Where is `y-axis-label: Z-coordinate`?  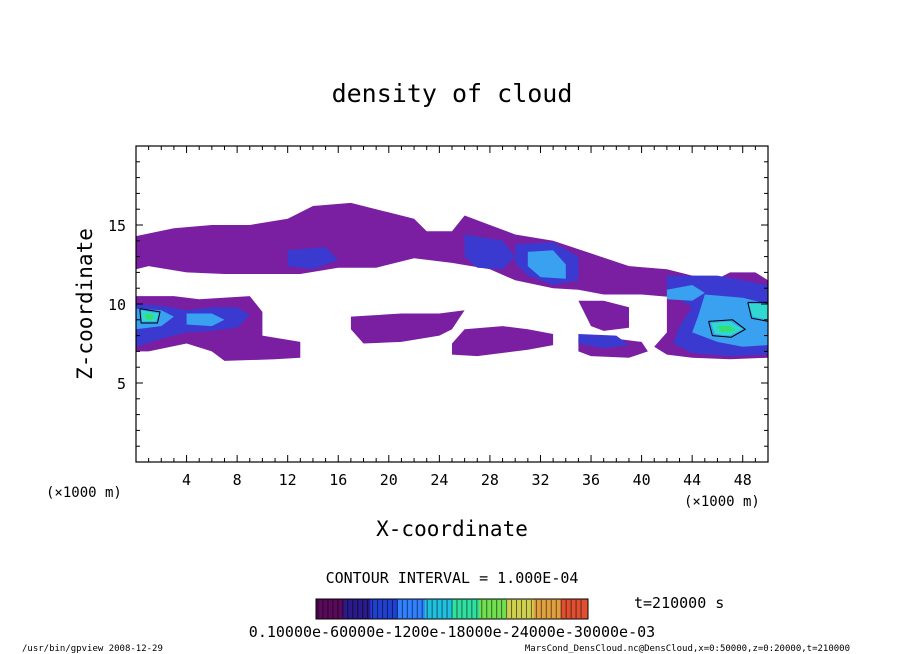
y-axis-label: Z-coordinate is located at coordinates (85, 304).